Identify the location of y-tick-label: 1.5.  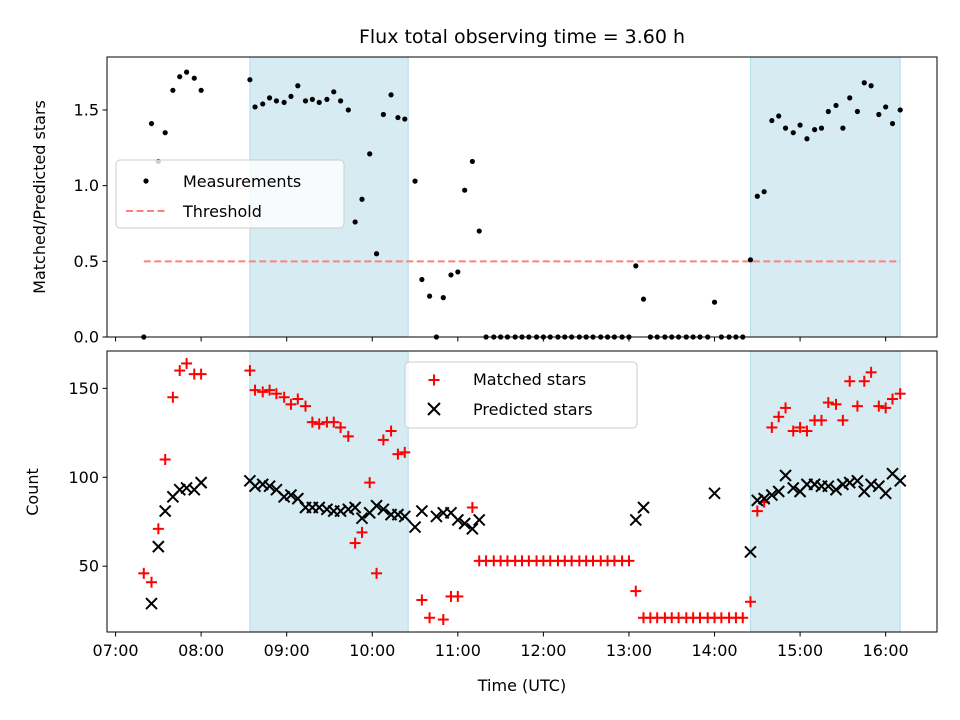
(86, 109).